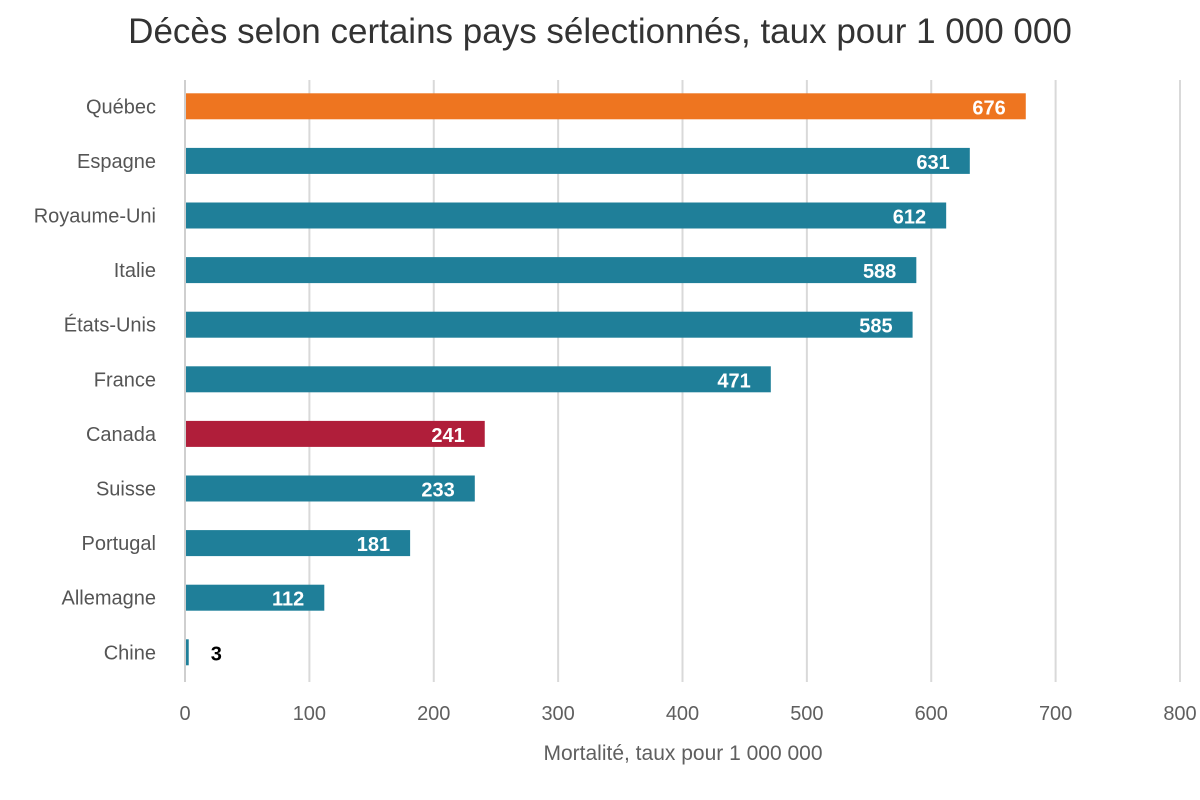  Describe the element at coordinates (682, 714) in the screenshot. I see `x-tick-label: 400` at that location.